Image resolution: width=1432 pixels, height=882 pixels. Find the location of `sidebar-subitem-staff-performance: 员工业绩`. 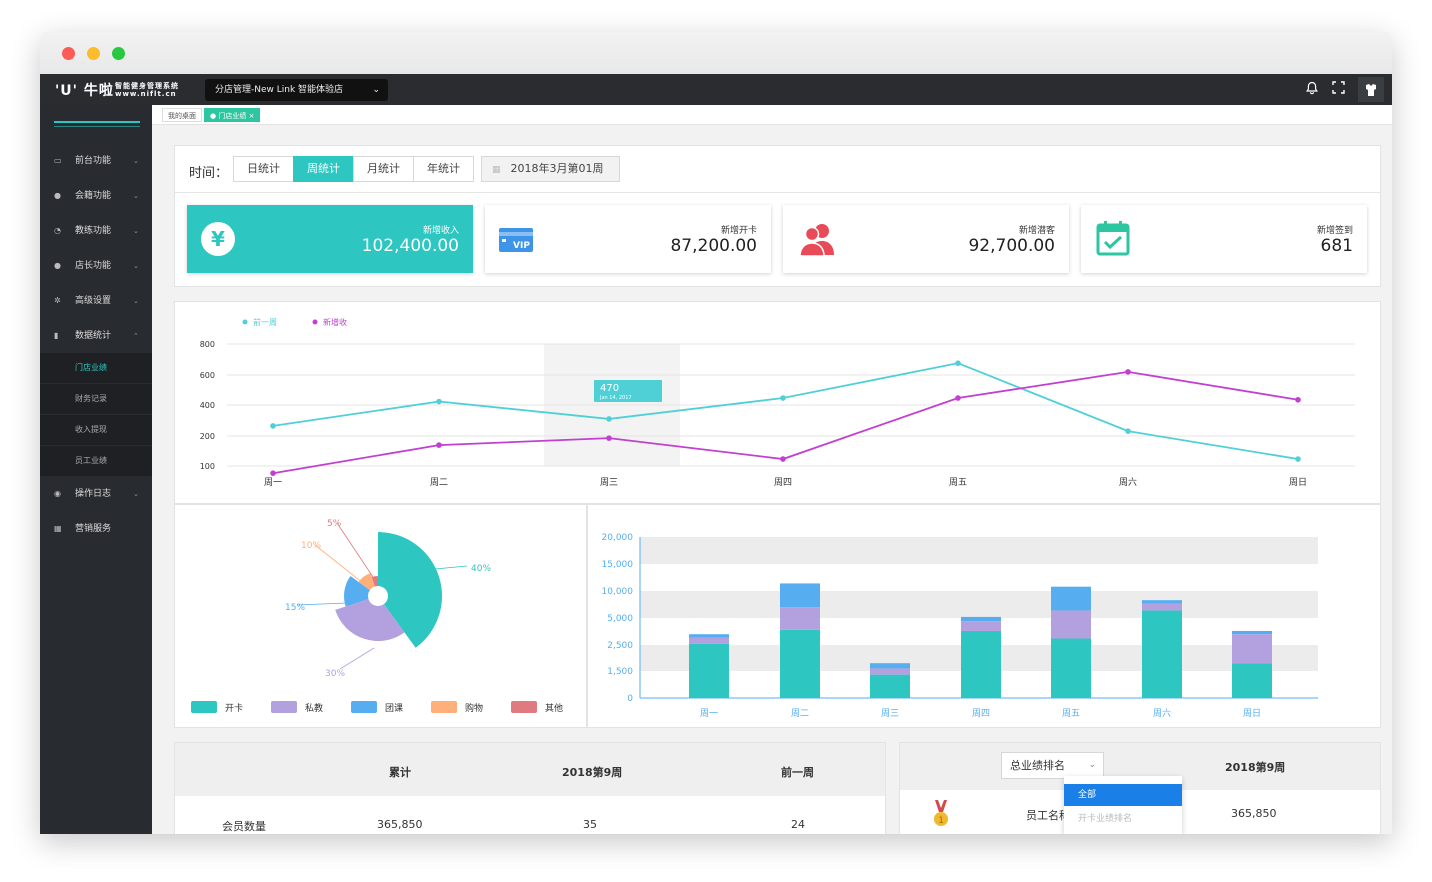

sidebar-subitem-staff-performance: 员工业绩 is located at coordinates (96, 461).